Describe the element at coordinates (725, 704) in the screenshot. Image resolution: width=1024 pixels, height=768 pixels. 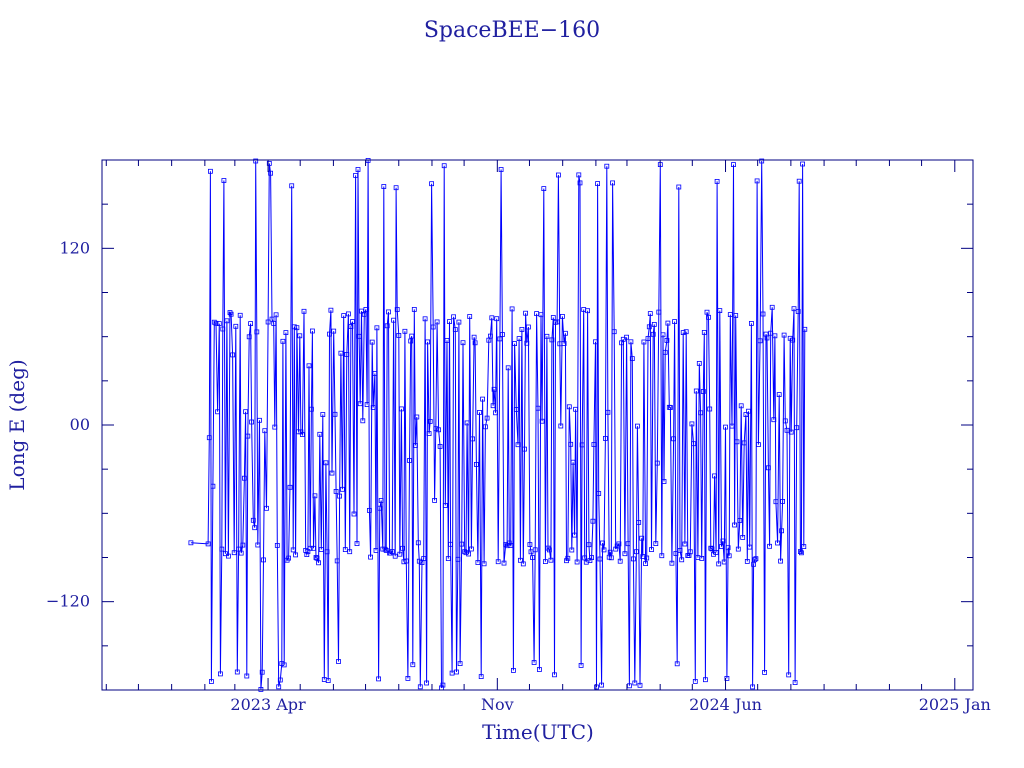
I see `x-tick-label-2: 2024 Jun` at that location.